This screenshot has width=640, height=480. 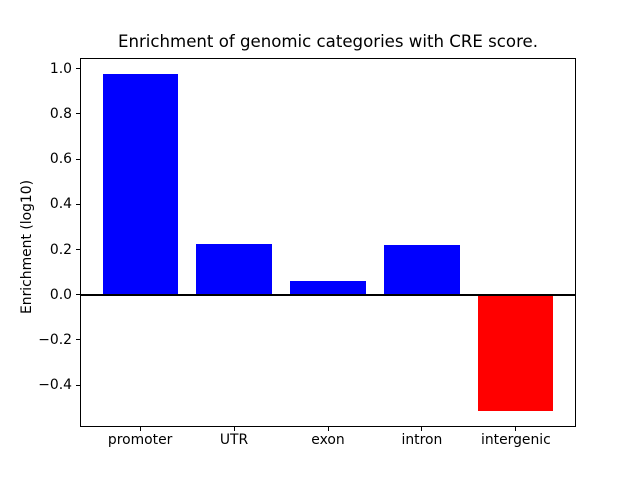 I want to click on y-tick-label: −0.2, so click(x=55, y=339).